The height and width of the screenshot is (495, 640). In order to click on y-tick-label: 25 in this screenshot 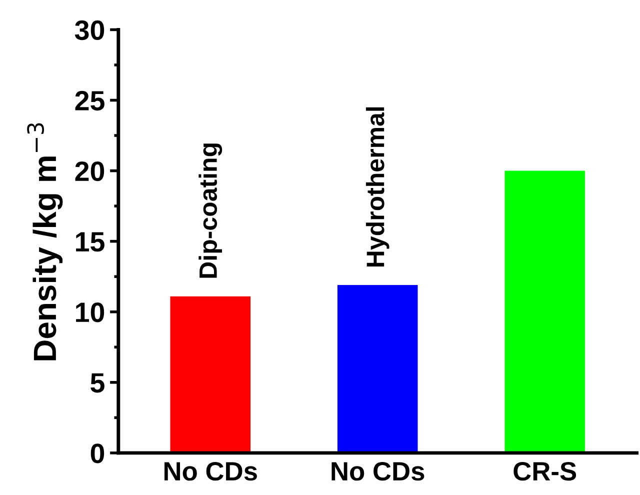, I will do `click(89, 100)`.